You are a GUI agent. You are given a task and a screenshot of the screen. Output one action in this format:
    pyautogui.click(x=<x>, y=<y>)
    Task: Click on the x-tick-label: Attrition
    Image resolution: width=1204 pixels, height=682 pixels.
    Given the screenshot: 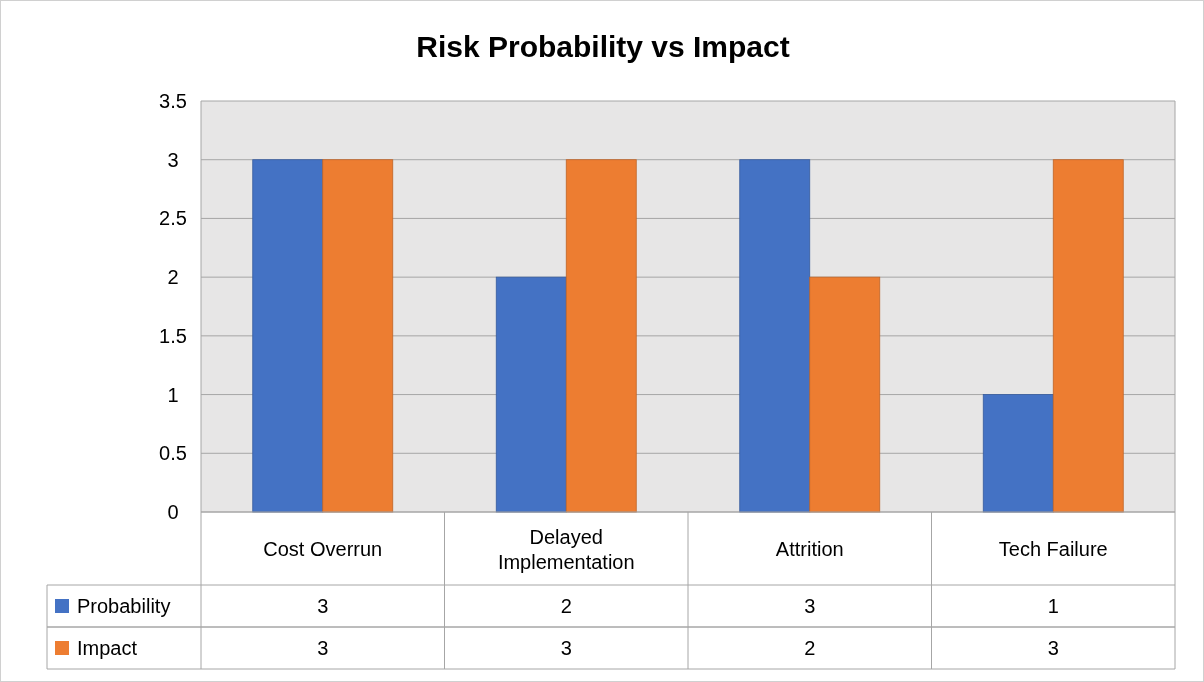 What is the action you would take?
    pyautogui.click(x=809, y=548)
    